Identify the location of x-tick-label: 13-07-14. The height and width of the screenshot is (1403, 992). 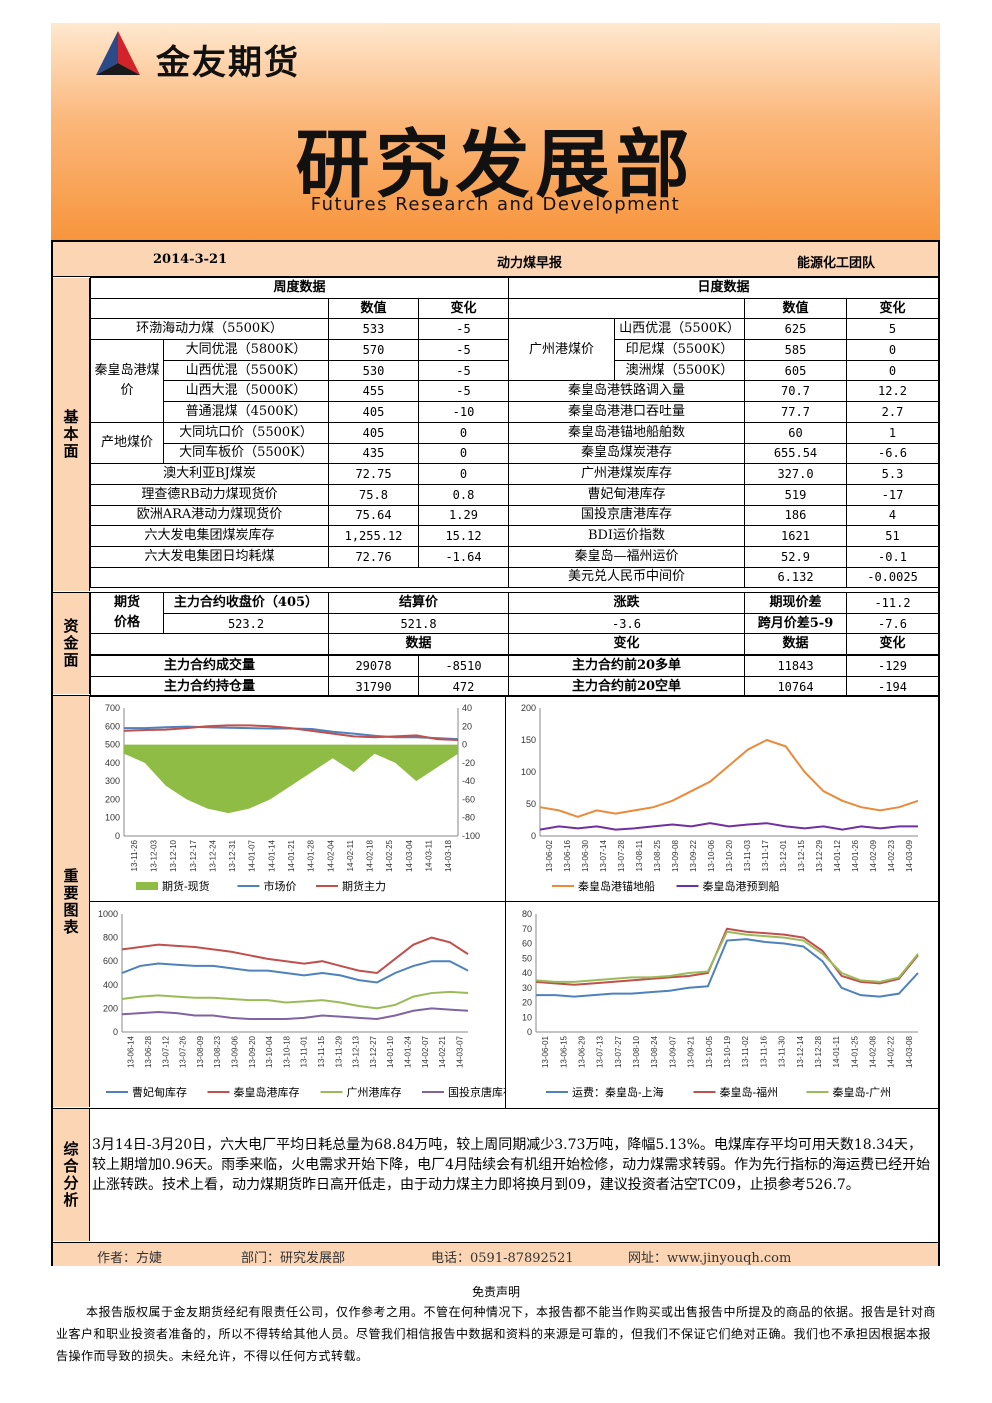
(603, 855).